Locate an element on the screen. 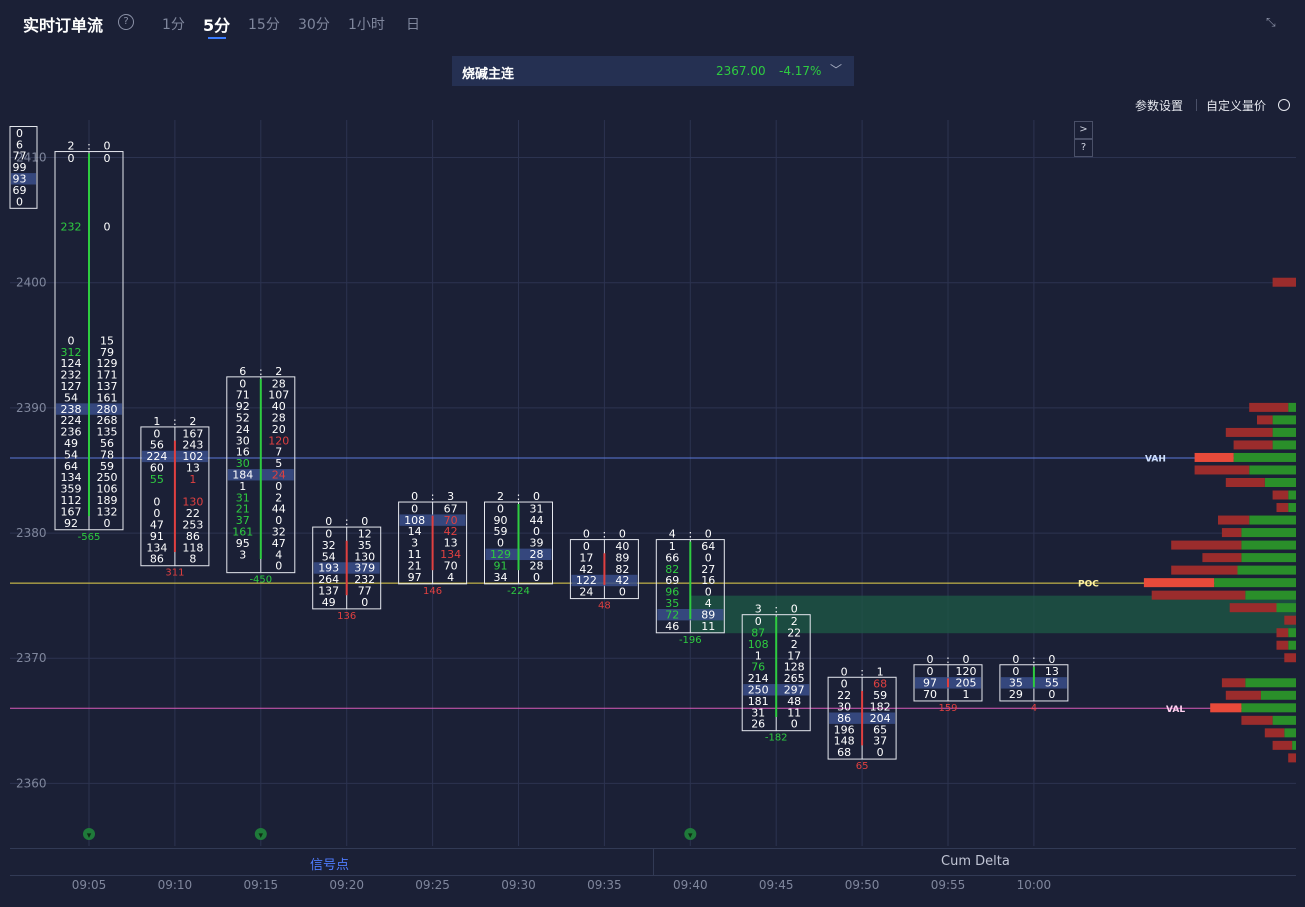  ask-volume: 70 is located at coordinates (451, 520).